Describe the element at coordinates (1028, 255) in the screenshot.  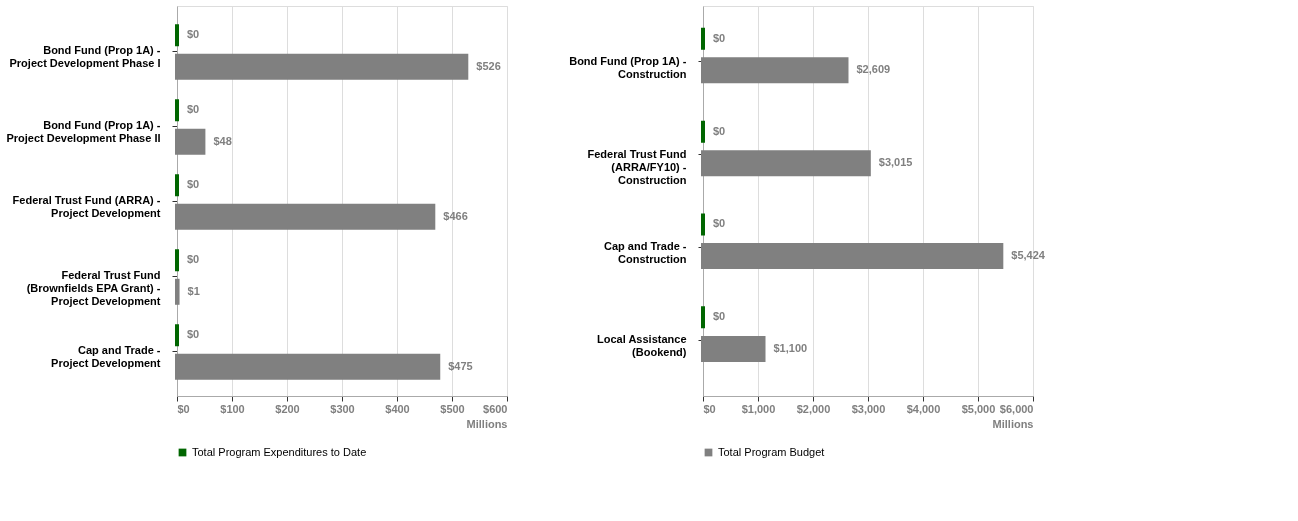
I see `data-label: $5,424` at that location.